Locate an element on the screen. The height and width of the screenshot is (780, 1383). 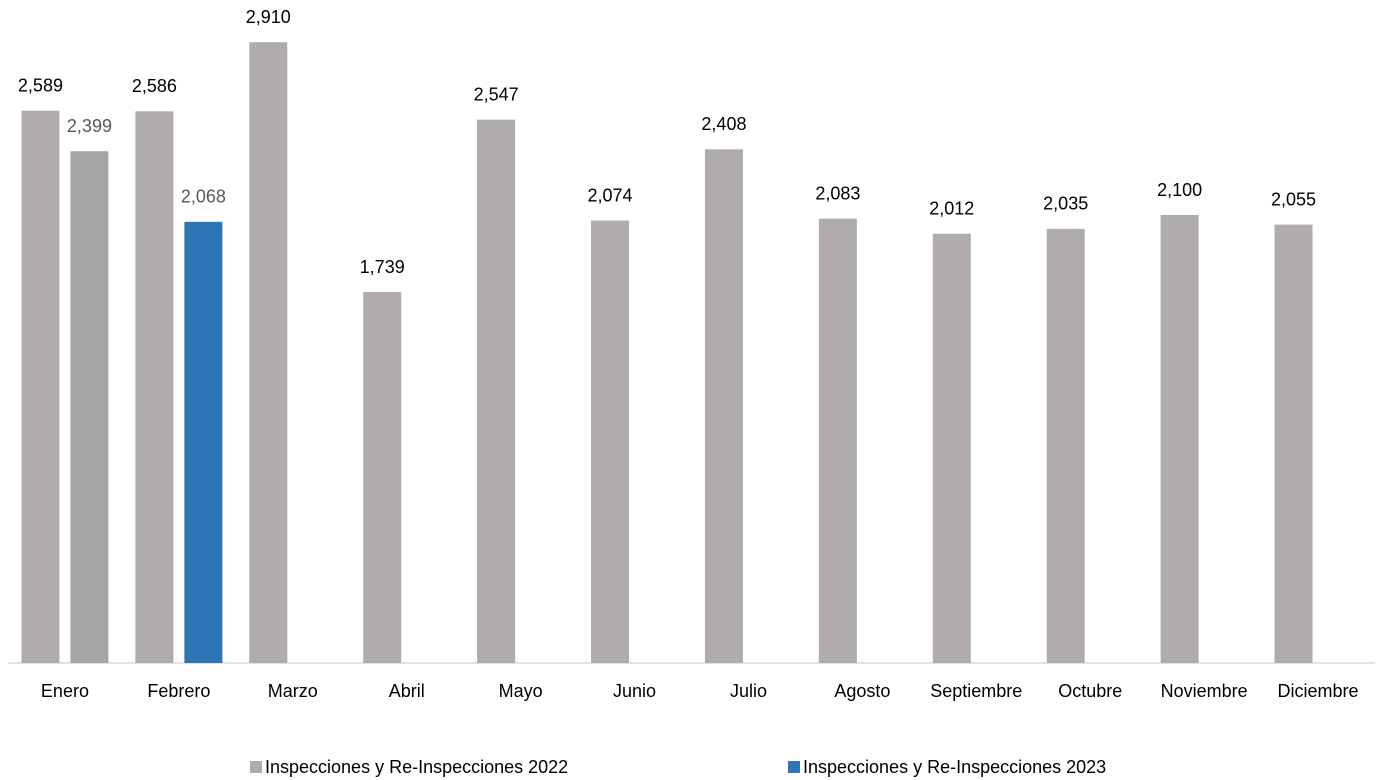
data-label: 2,055 is located at coordinates (1293, 199).